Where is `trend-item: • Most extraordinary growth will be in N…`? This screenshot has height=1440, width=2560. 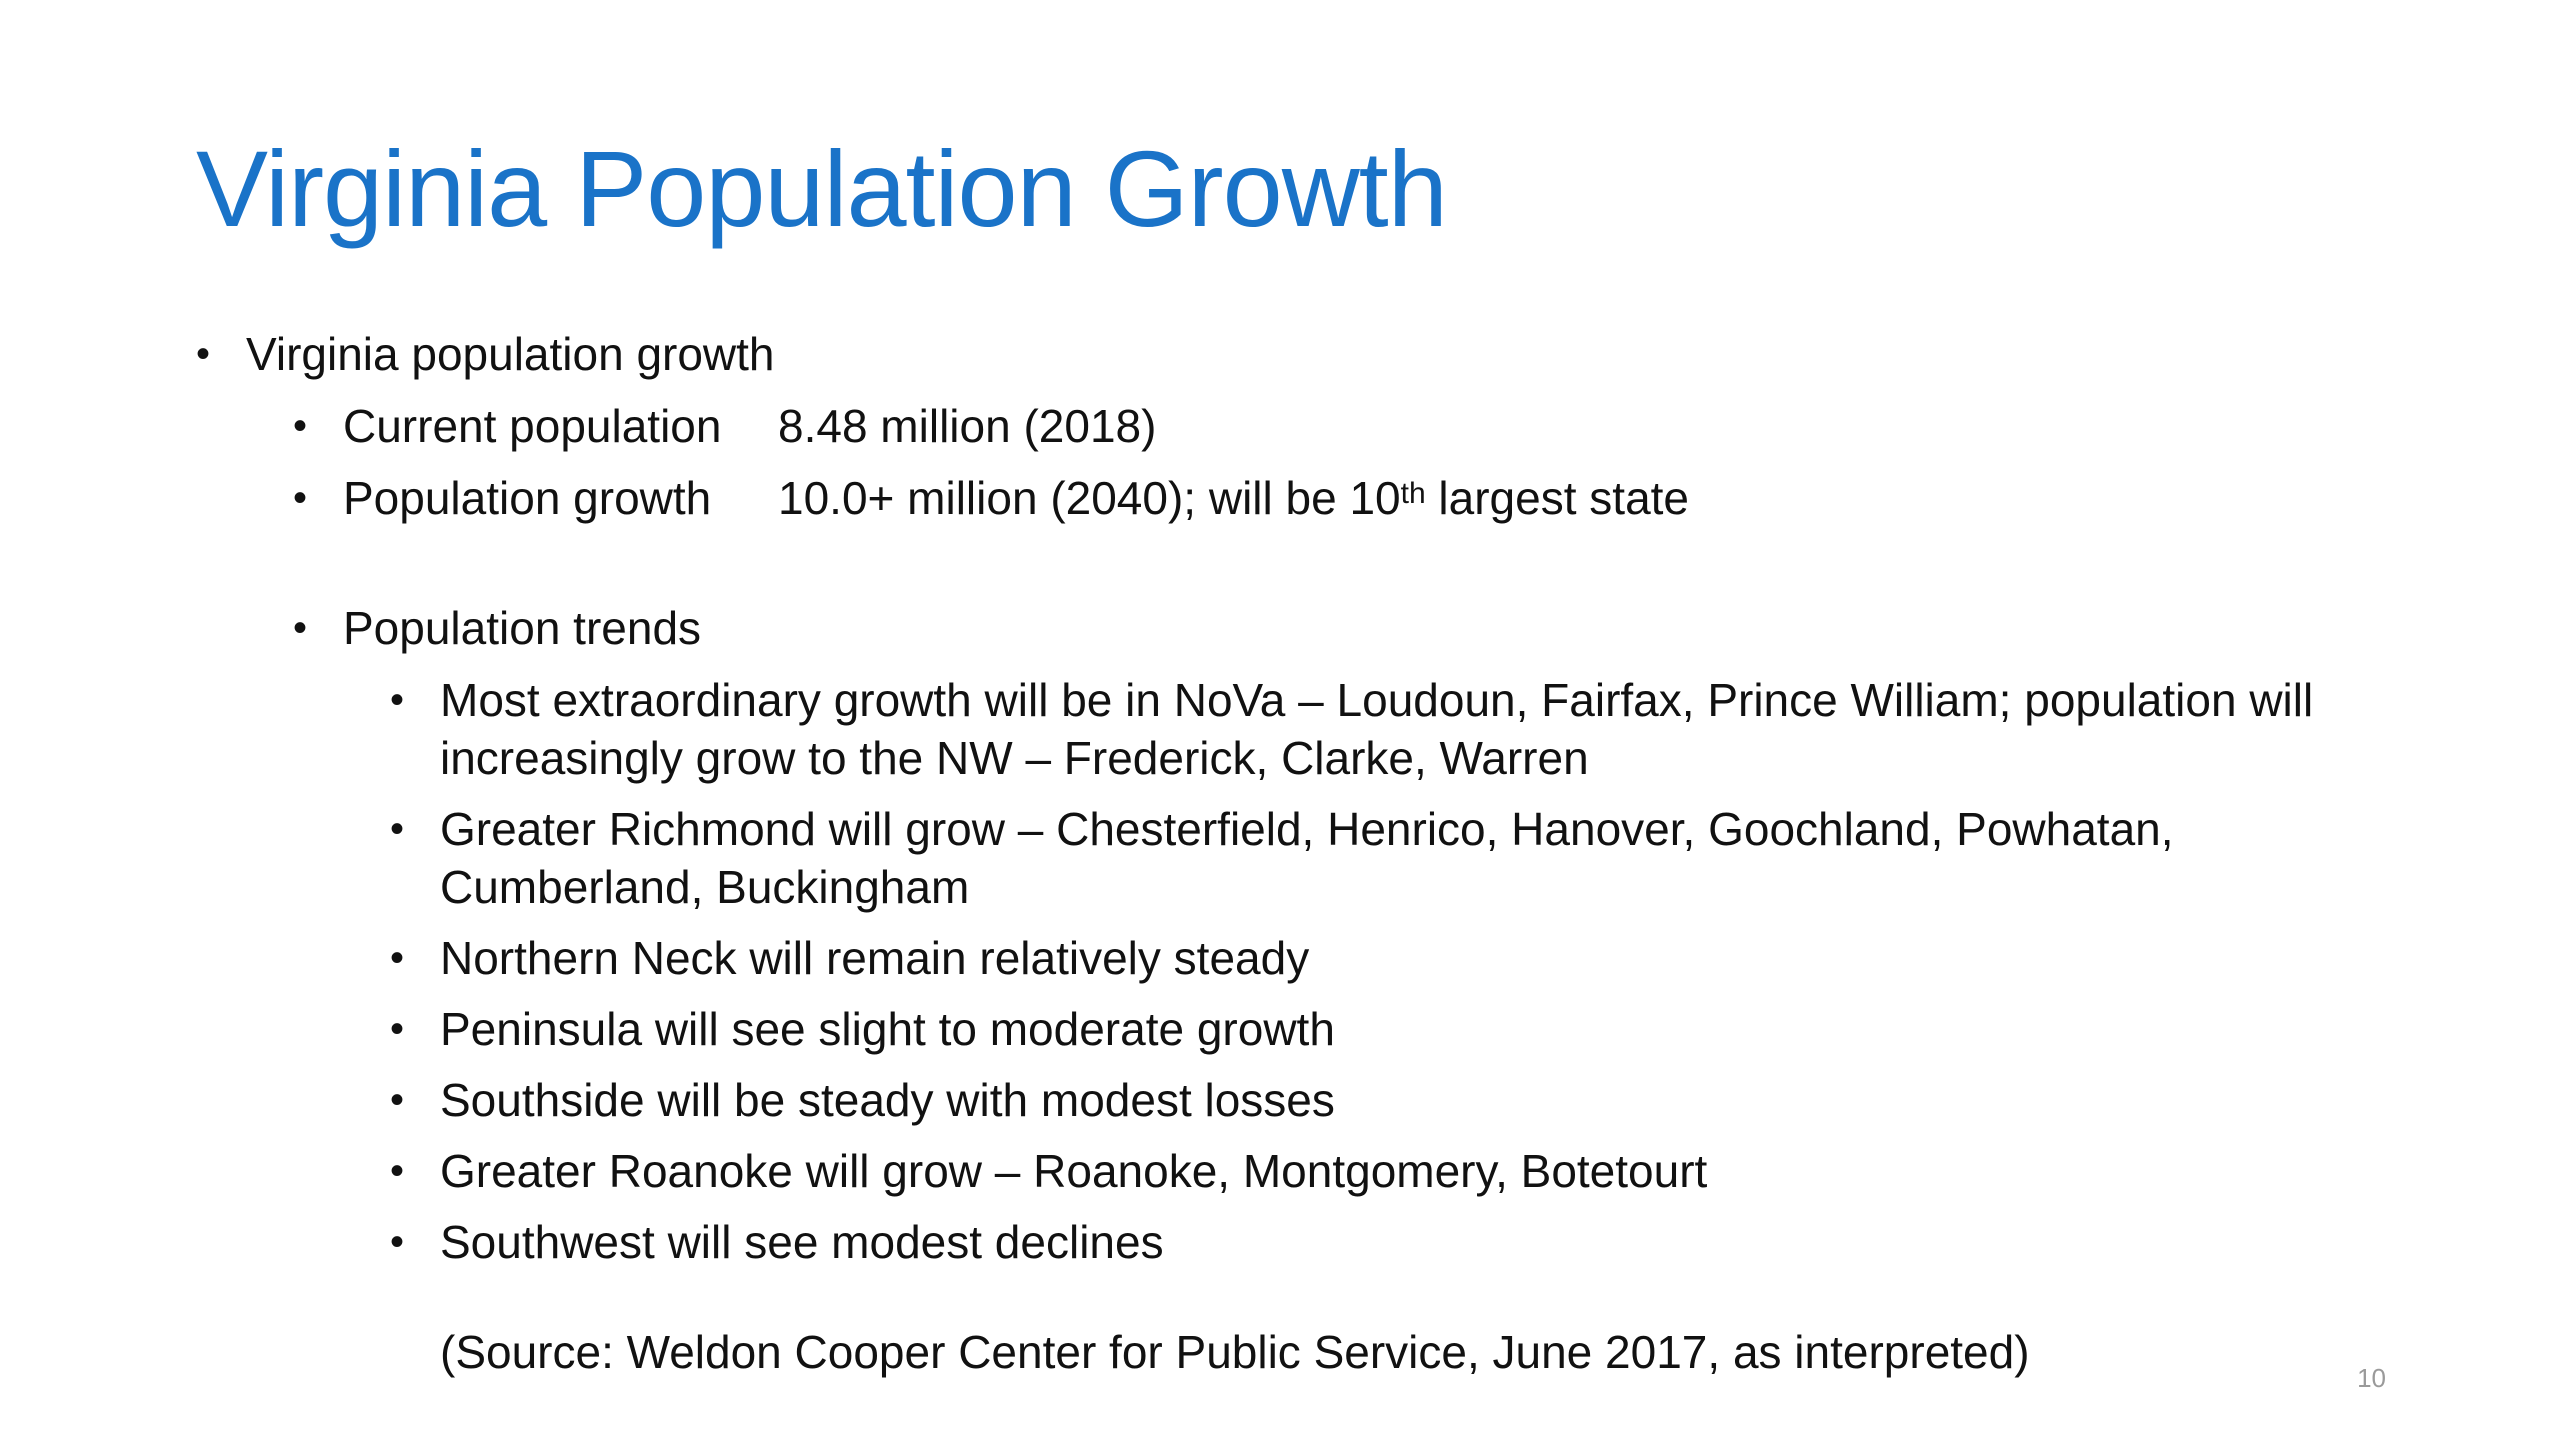
trend-item: • Most extraordinary growth will be in N… is located at coordinates (1306, 729).